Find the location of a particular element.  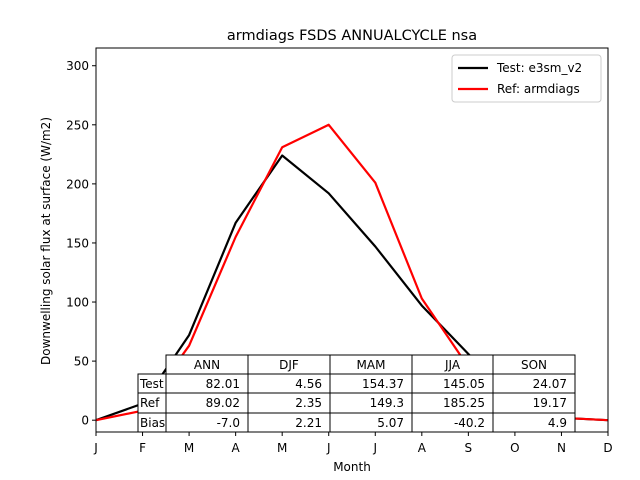

x-tick-label-9: O is located at coordinates (514, 448).